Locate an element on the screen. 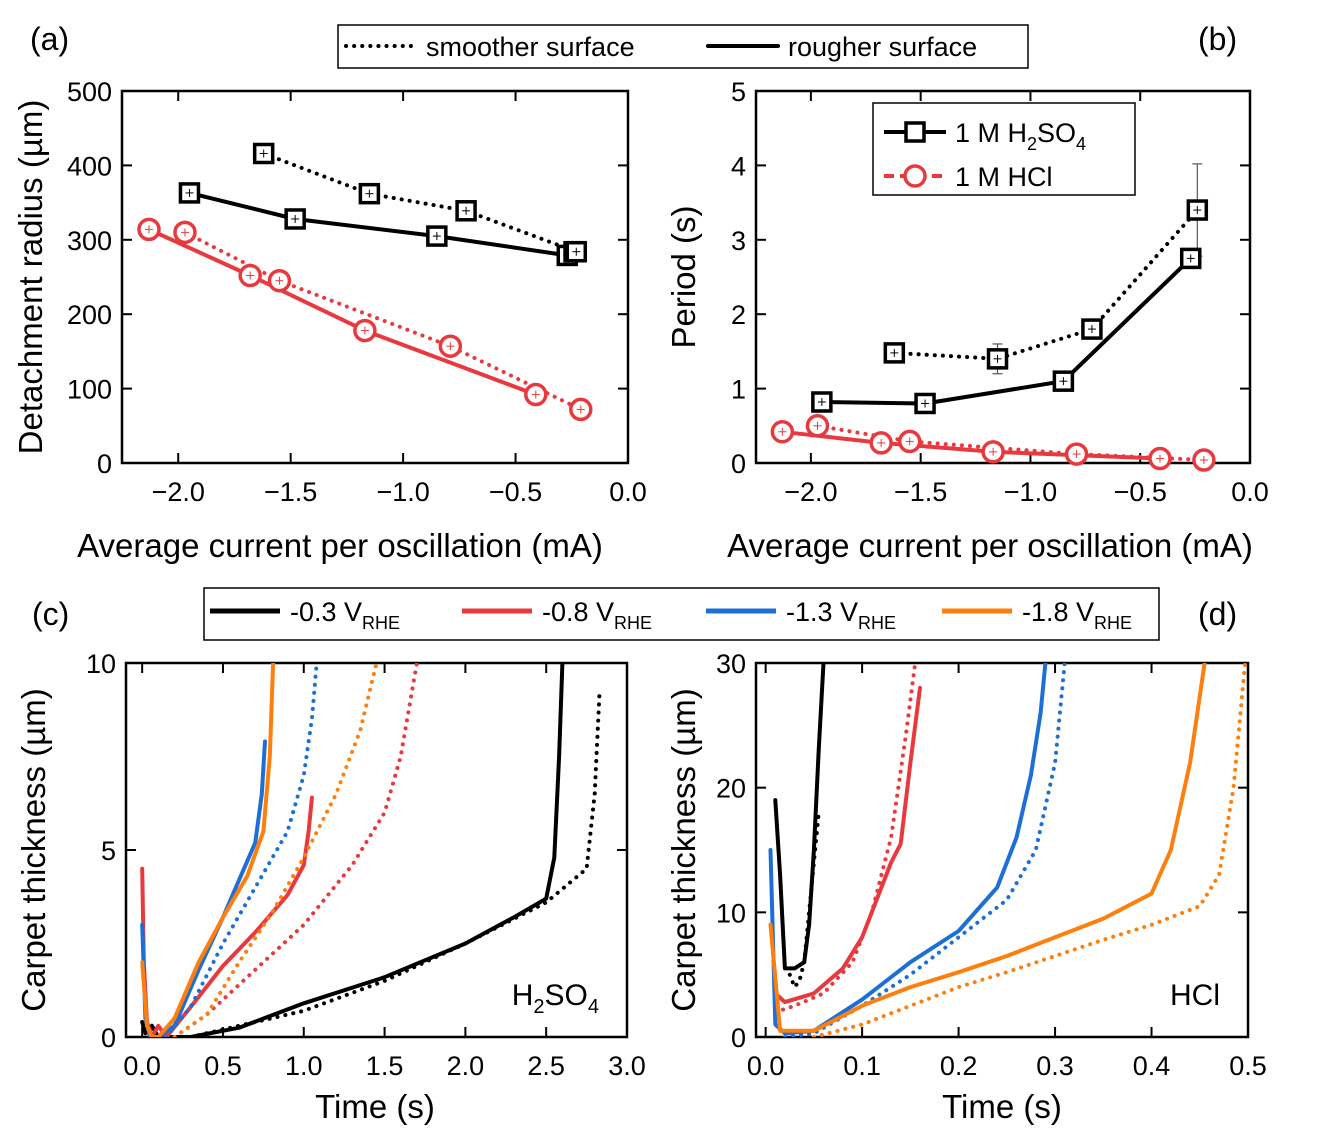 The image size is (1323, 1128). potential-legend-label: -1.3 VRHE is located at coordinates (841, 615).